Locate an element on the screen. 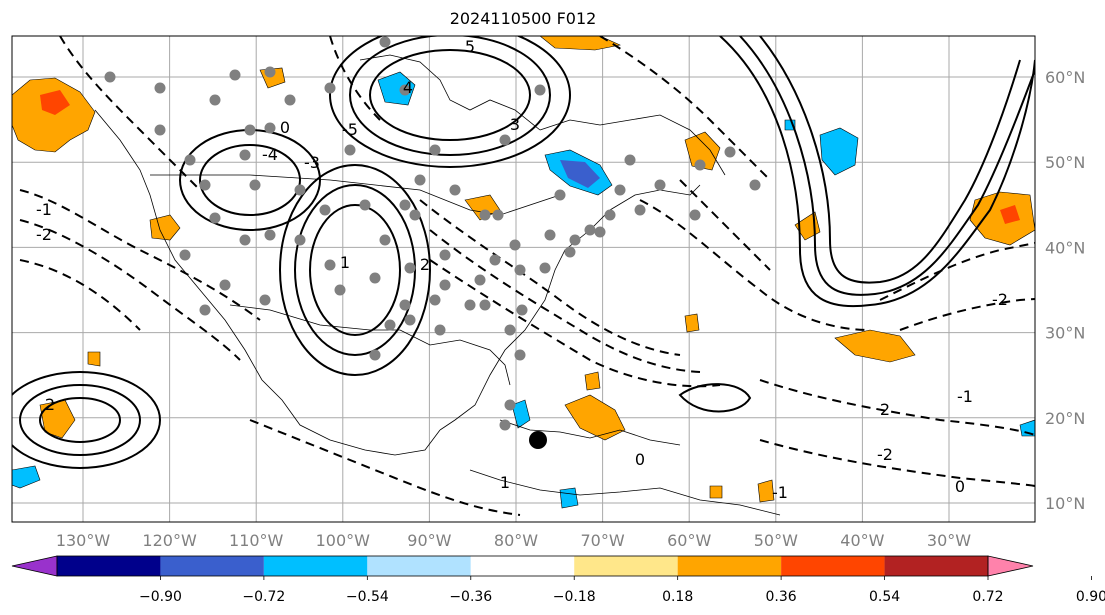 Image resolution: width=1105 pixels, height=615 pixels. colorbar-outline is located at coordinates (522, 566).